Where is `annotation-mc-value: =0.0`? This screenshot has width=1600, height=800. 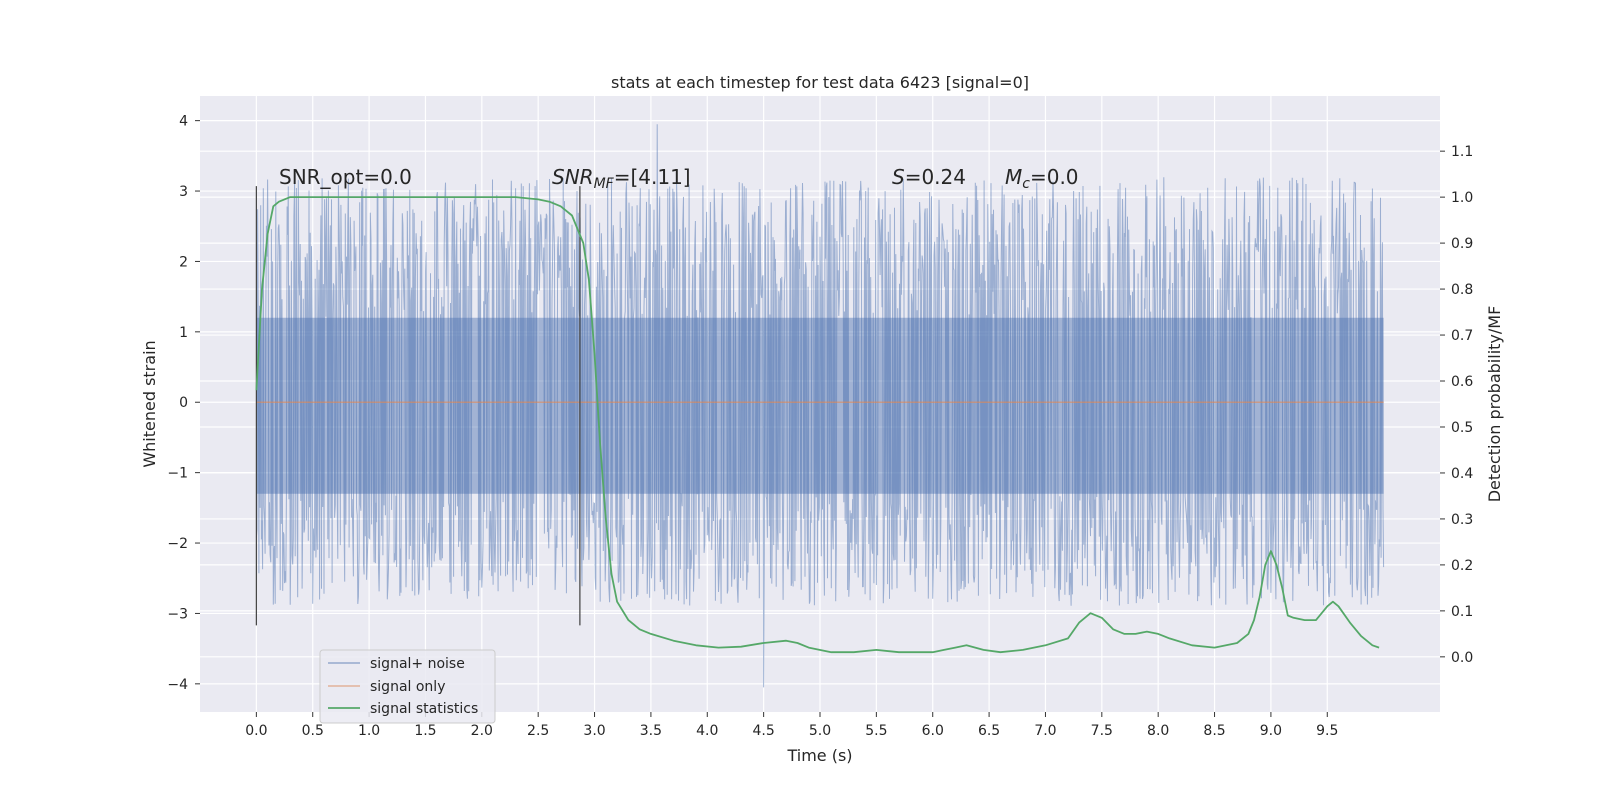
annotation-mc-value: =0.0 is located at coordinates (1054, 177).